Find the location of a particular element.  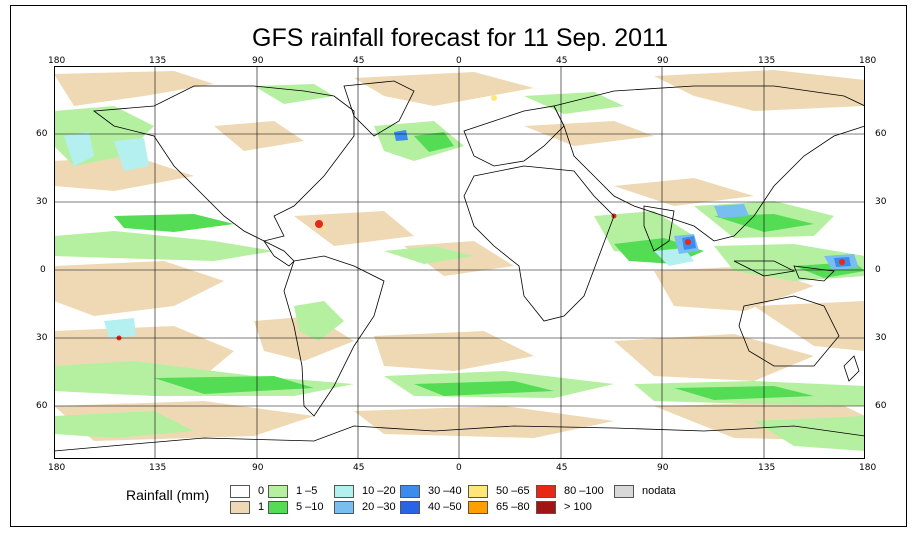

legend-label: > 100 is located at coordinates (578, 507).